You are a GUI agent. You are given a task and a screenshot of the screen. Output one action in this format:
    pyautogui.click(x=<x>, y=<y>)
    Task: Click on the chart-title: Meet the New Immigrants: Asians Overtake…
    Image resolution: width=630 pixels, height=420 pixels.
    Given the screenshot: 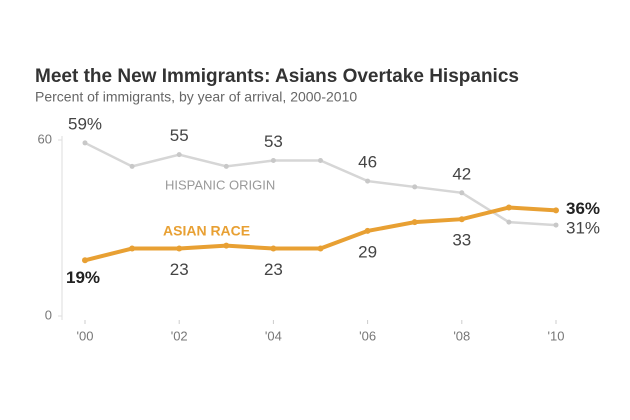 What is the action you would take?
    pyautogui.click(x=277, y=76)
    